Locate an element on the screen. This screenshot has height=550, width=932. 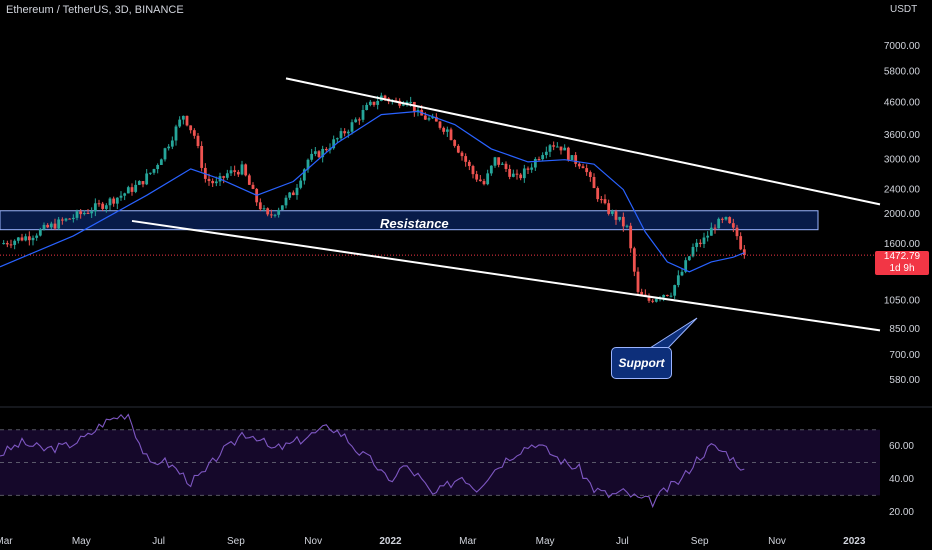
time-tick-label: Mar is located at coordinates (468, 541).